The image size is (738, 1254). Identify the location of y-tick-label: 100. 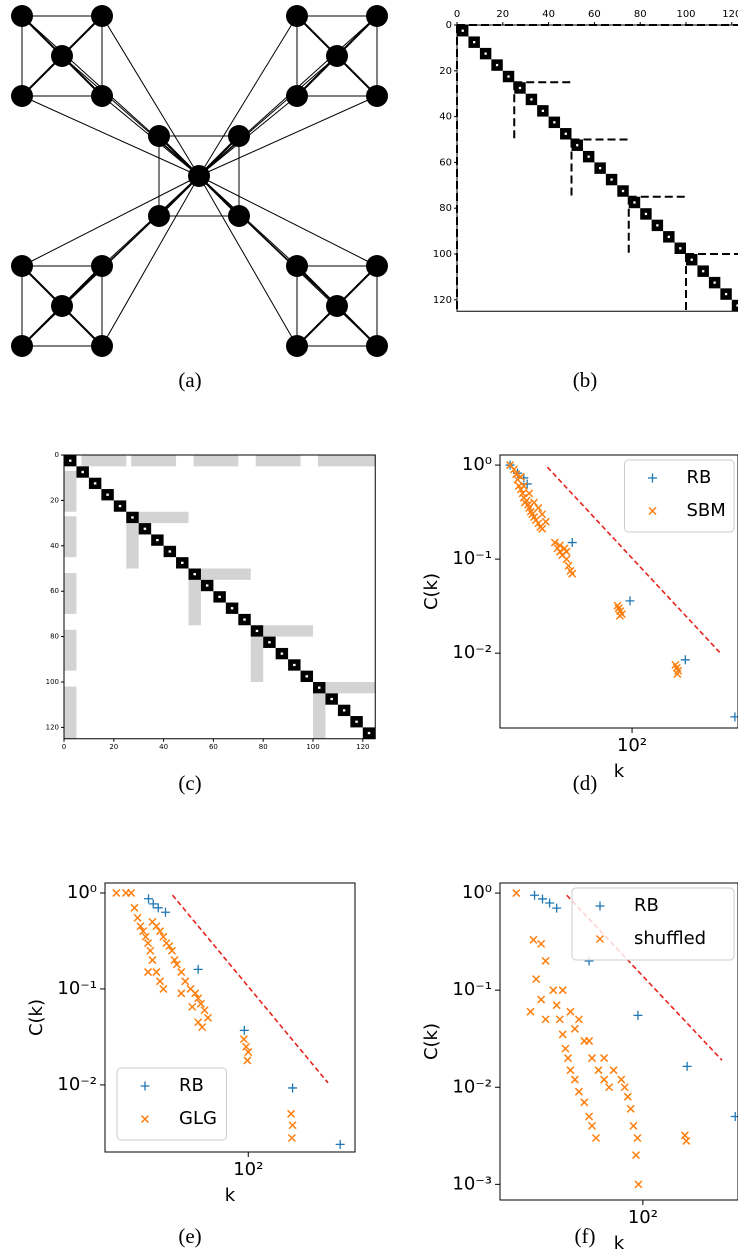
(442, 254).